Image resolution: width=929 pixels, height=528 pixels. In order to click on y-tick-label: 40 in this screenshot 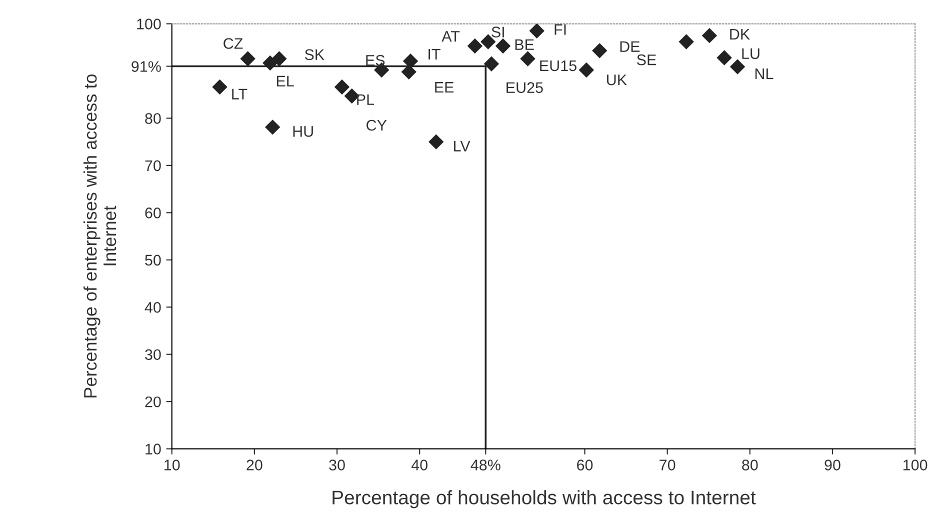, I will do `click(152, 307)`.